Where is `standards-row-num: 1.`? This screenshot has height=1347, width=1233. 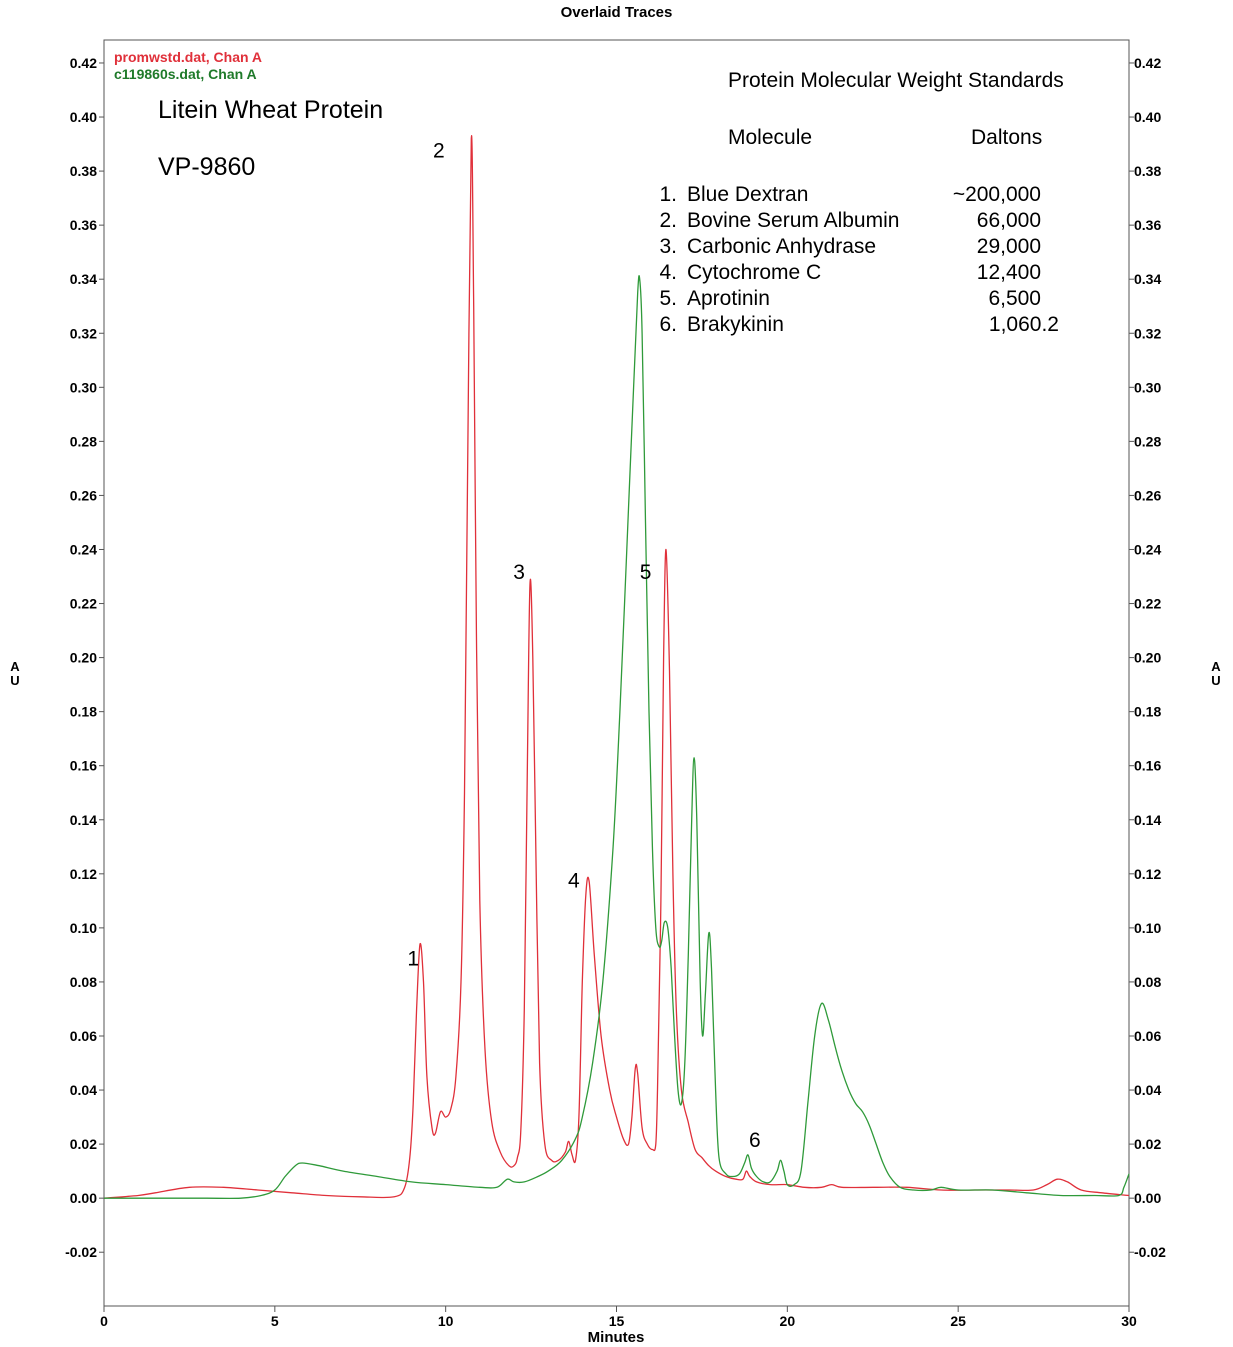 standards-row-num: 1. is located at coordinates (668, 194).